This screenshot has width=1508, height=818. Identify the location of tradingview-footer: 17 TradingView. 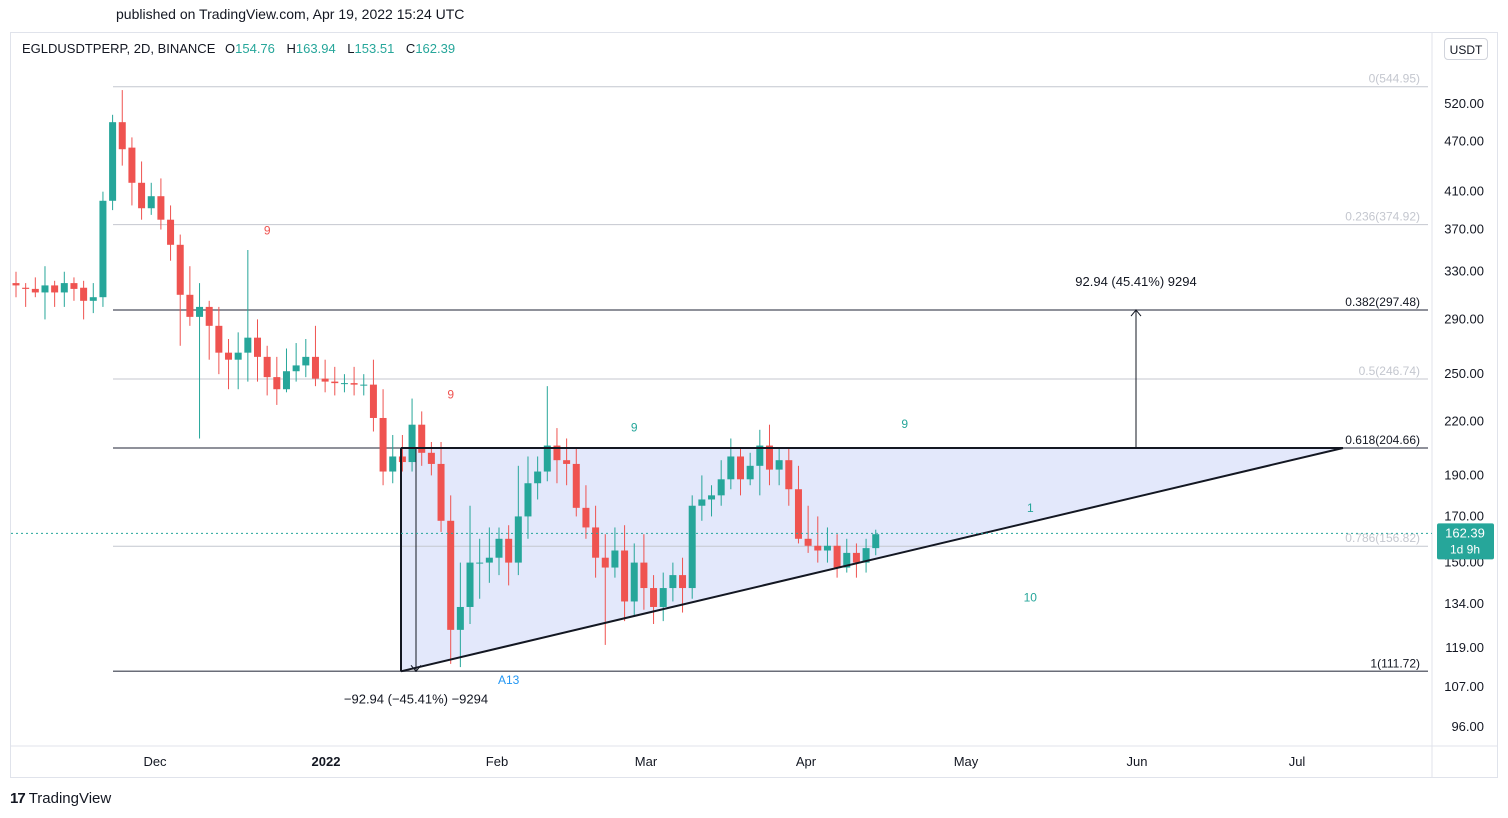
(60, 798).